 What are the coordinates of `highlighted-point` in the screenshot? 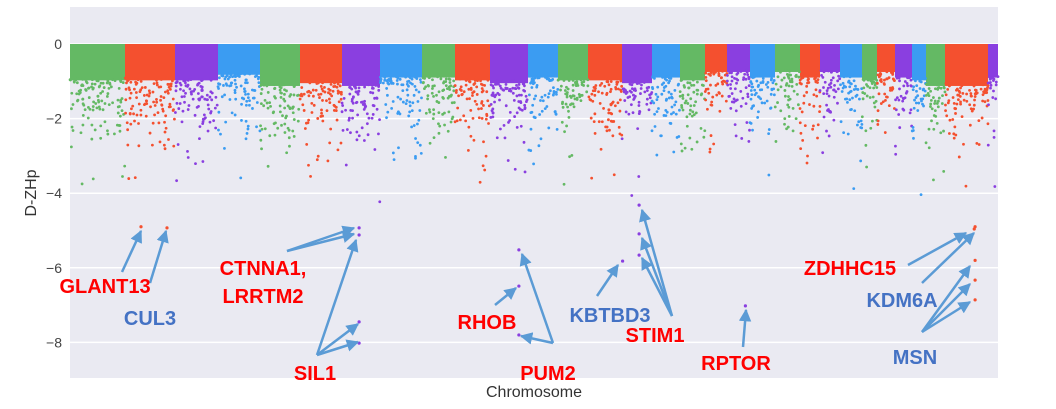 It's located at (623, 261).